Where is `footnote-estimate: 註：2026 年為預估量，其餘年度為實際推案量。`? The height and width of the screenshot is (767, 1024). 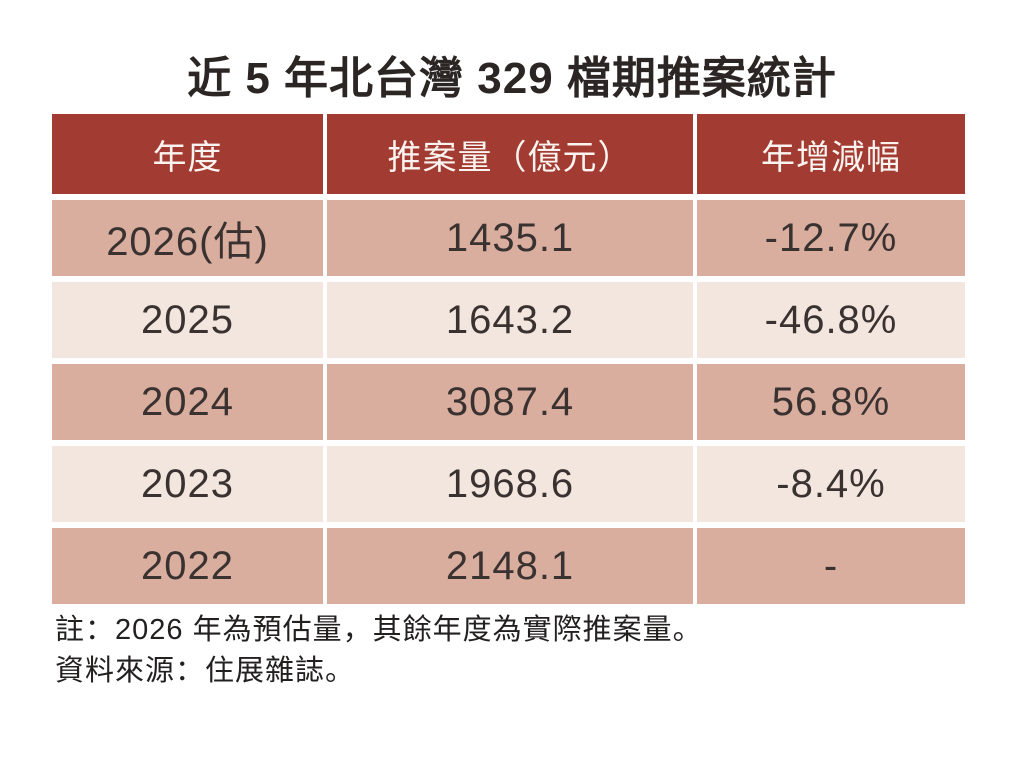
footnote-estimate: 註：2026 年為預估量，其餘年度為實際推案量。 is located at coordinates (379, 630).